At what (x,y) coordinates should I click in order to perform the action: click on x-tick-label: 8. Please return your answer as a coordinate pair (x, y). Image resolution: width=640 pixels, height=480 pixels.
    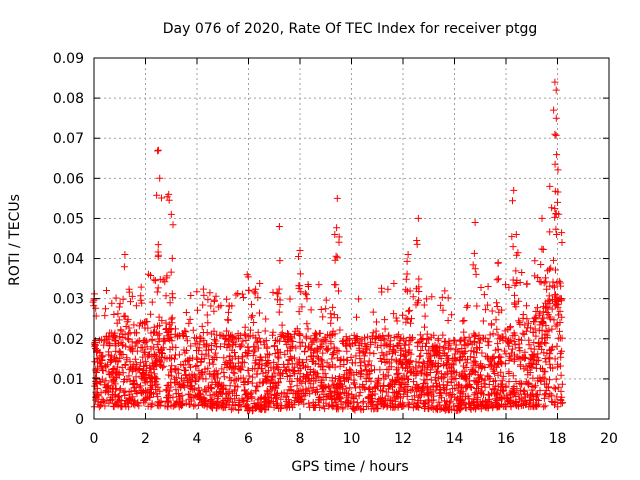
    Looking at the image, I should click on (300, 439).